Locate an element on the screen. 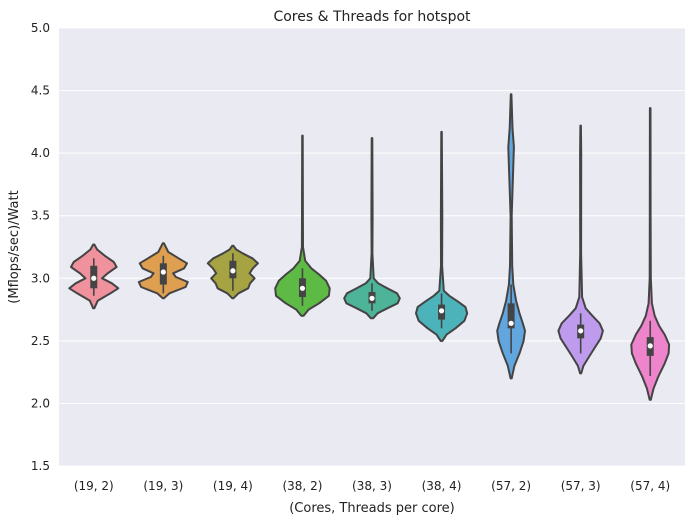 The image size is (689, 523). y-tick-label: 4.0 is located at coordinates (40, 153).